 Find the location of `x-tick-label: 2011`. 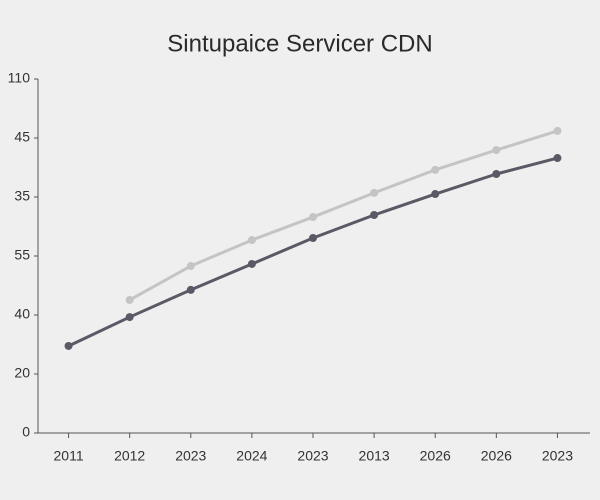

x-tick-label: 2011 is located at coordinates (69, 456).